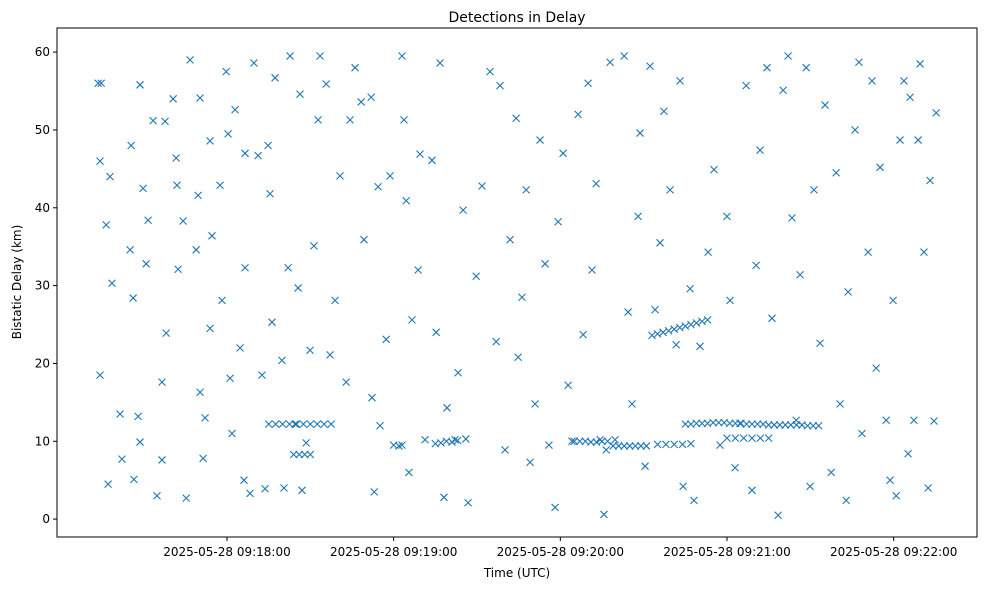  What do you see at coordinates (42, 130) in the screenshot?
I see `y-tick-label: 50` at bounding box center [42, 130].